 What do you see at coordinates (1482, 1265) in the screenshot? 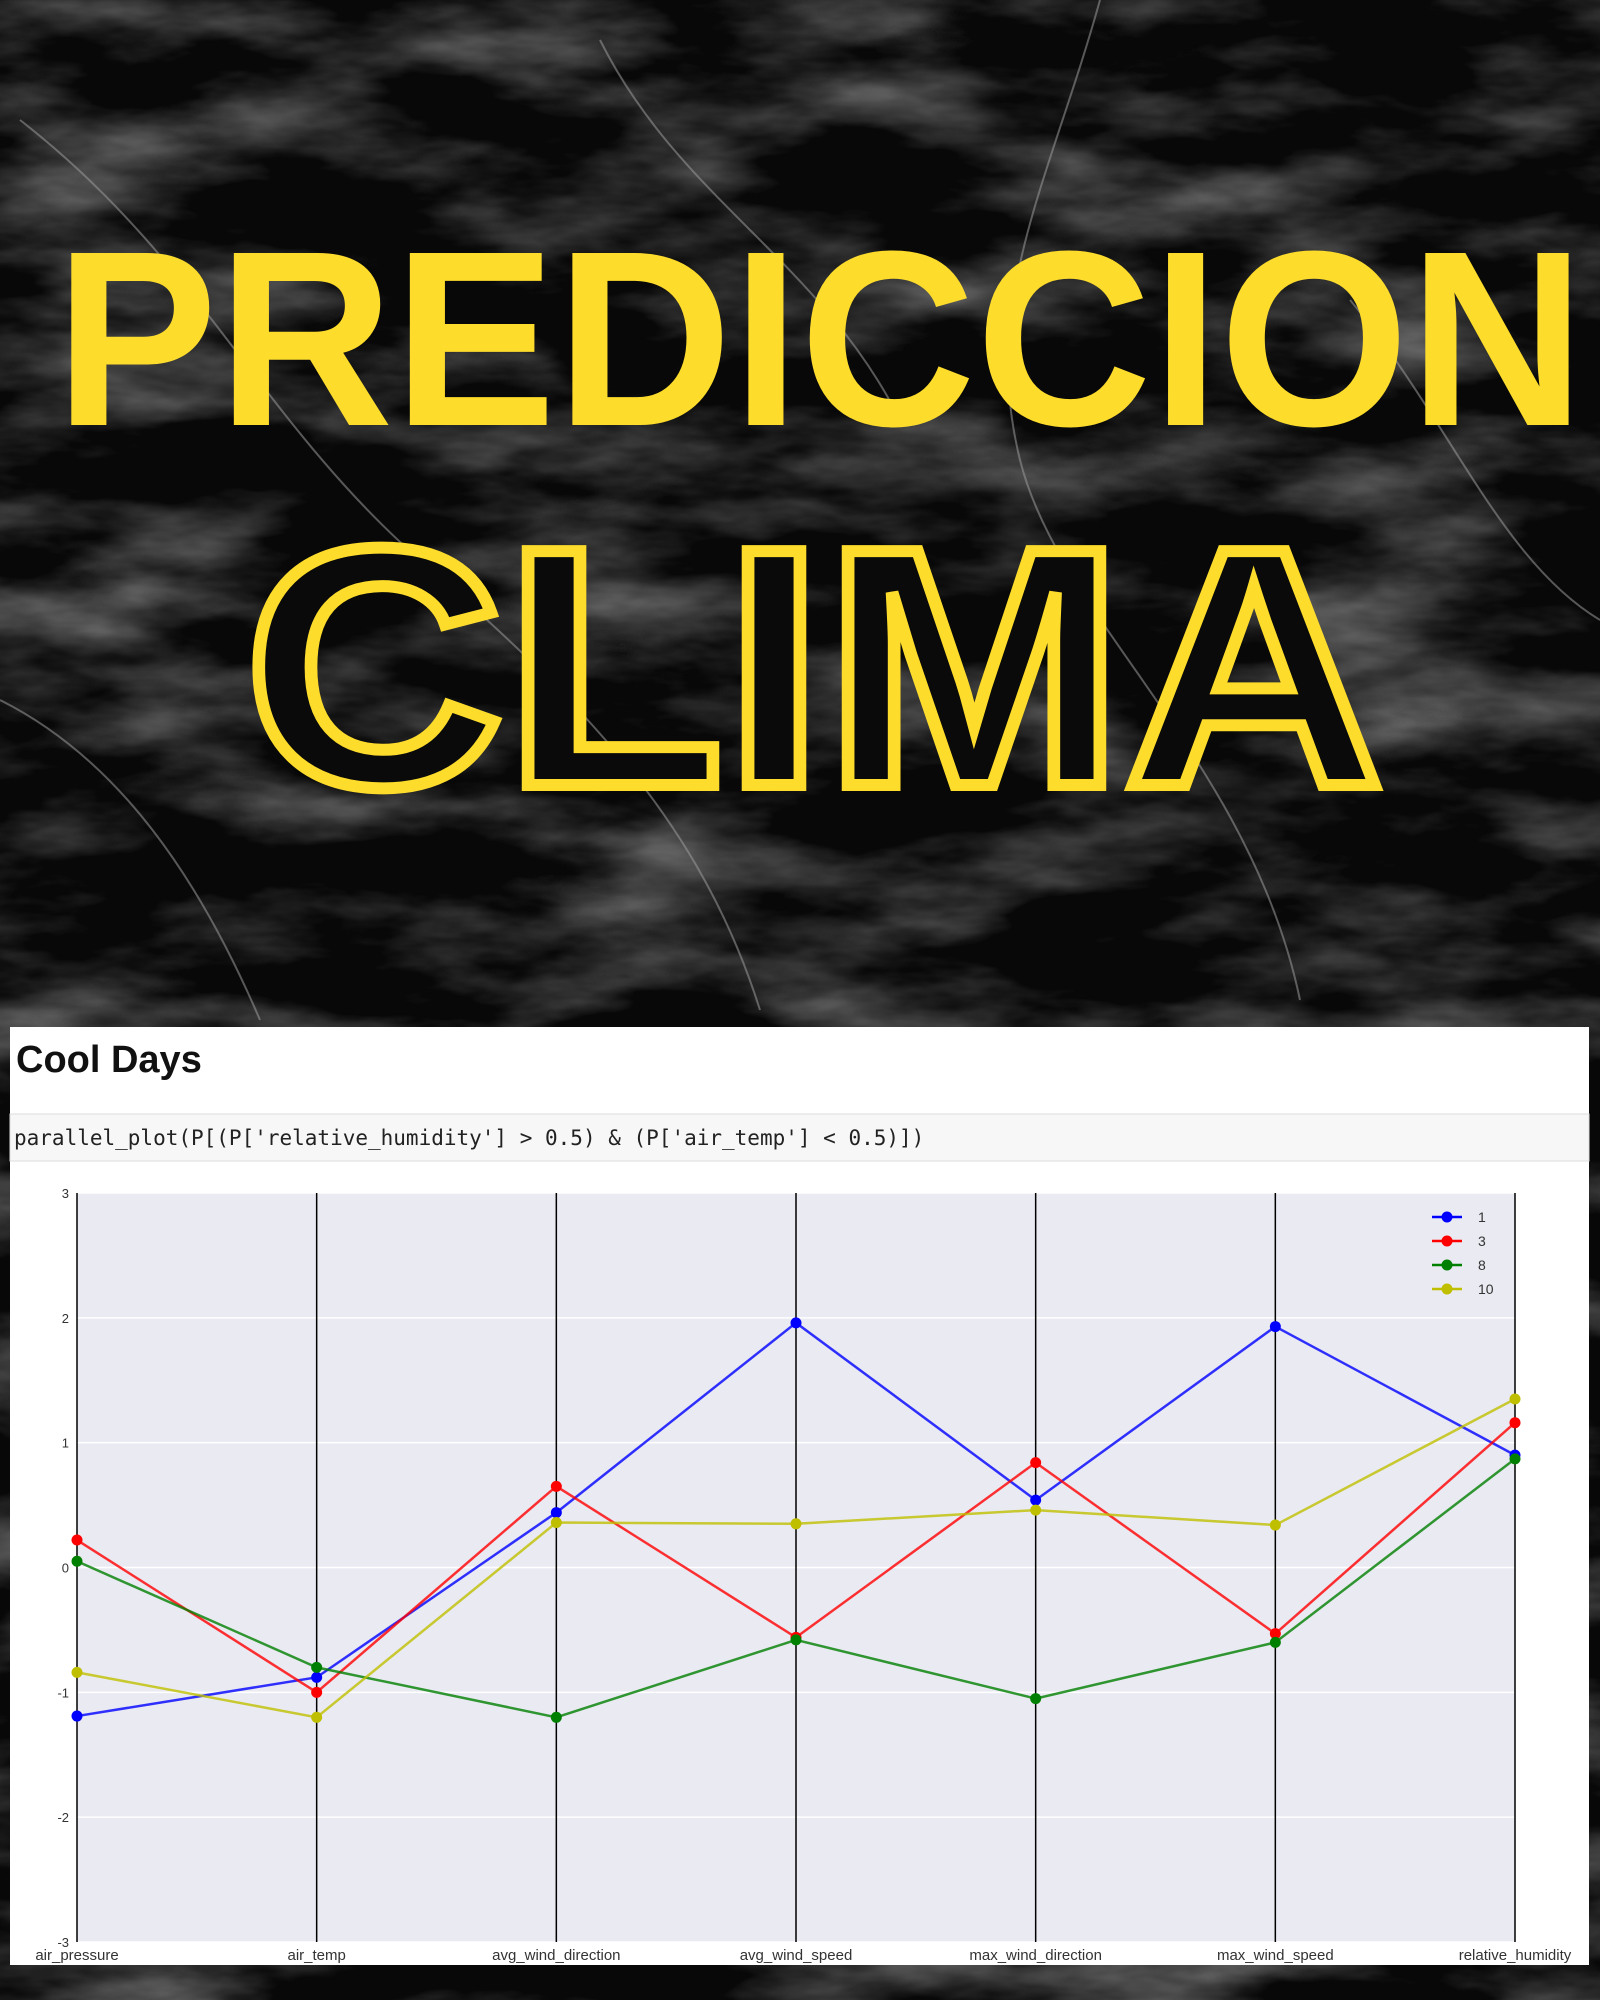
I see `legend-label: 8` at bounding box center [1482, 1265].